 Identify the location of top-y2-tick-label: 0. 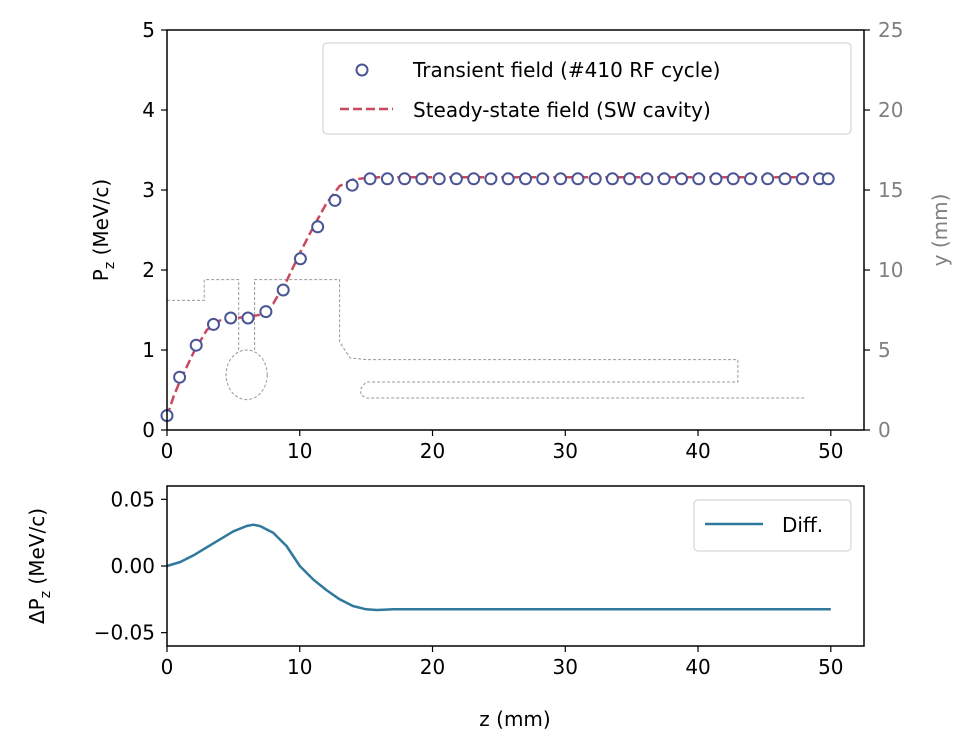
(884, 430).